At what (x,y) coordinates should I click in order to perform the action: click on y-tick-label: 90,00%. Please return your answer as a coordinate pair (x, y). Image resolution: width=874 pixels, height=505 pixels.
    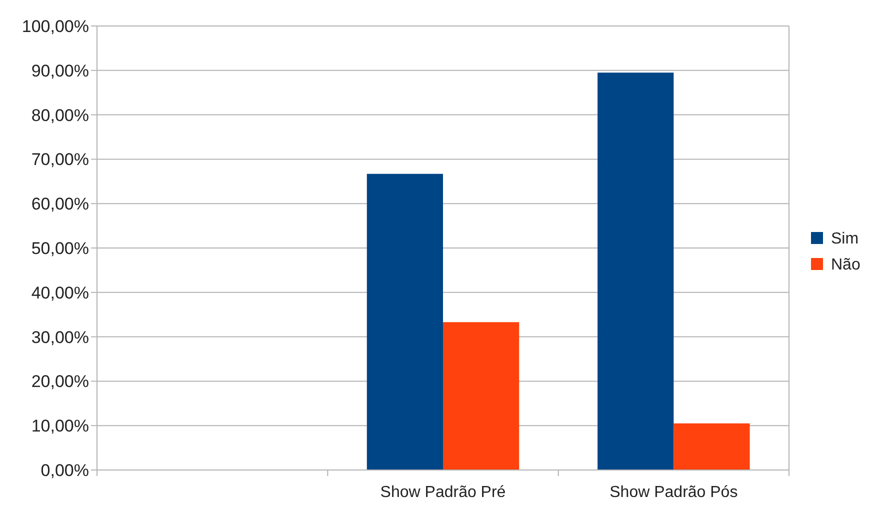
    Looking at the image, I should click on (60, 70).